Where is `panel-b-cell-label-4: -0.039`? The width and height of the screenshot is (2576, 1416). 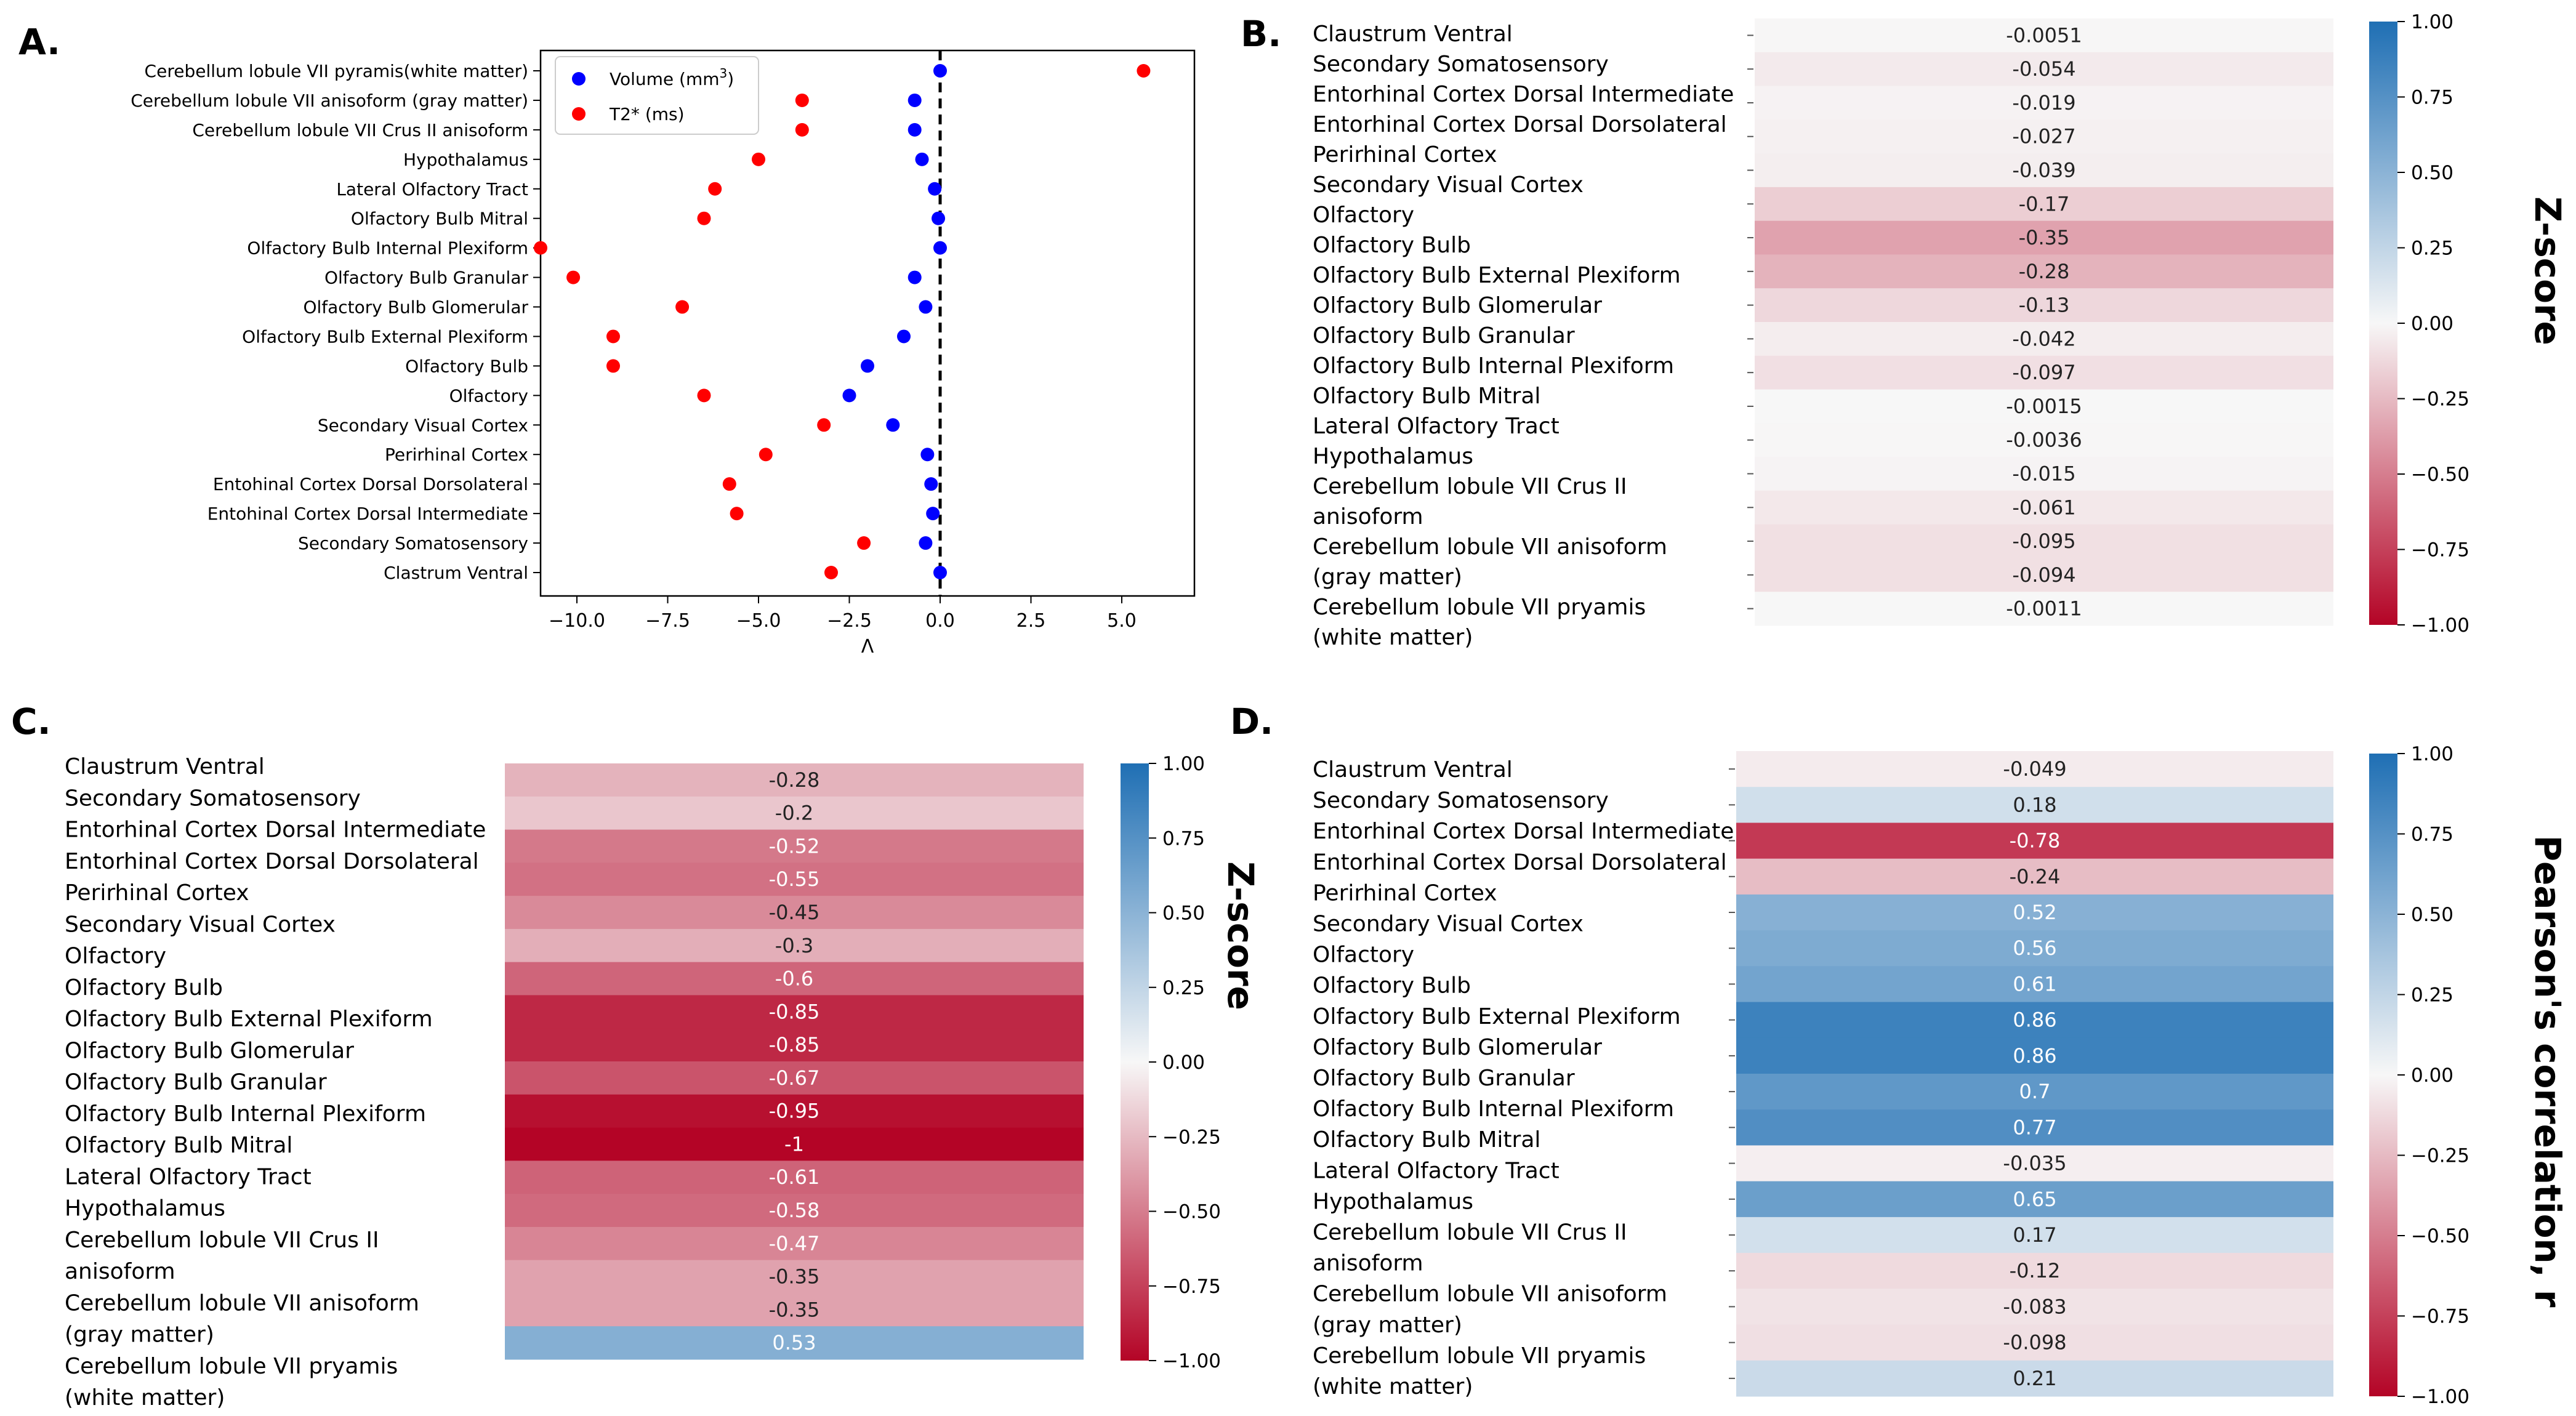 panel-b-cell-label-4: -0.039 is located at coordinates (2043, 170).